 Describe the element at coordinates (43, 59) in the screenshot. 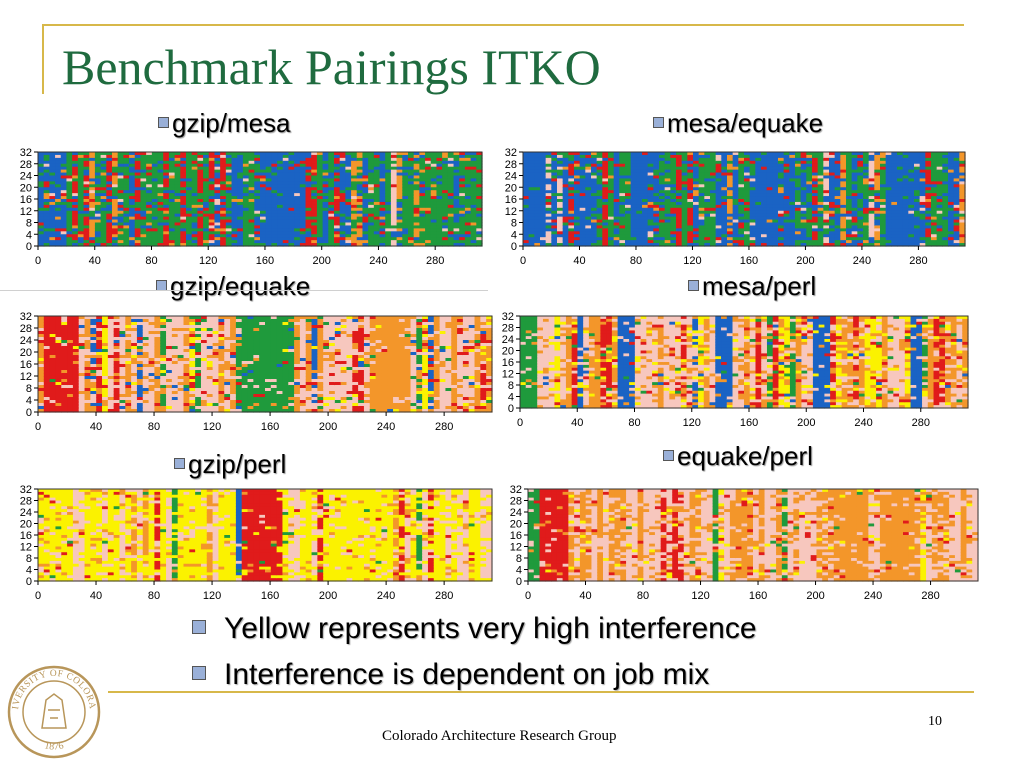

I see `frame-left-rule` at that location.